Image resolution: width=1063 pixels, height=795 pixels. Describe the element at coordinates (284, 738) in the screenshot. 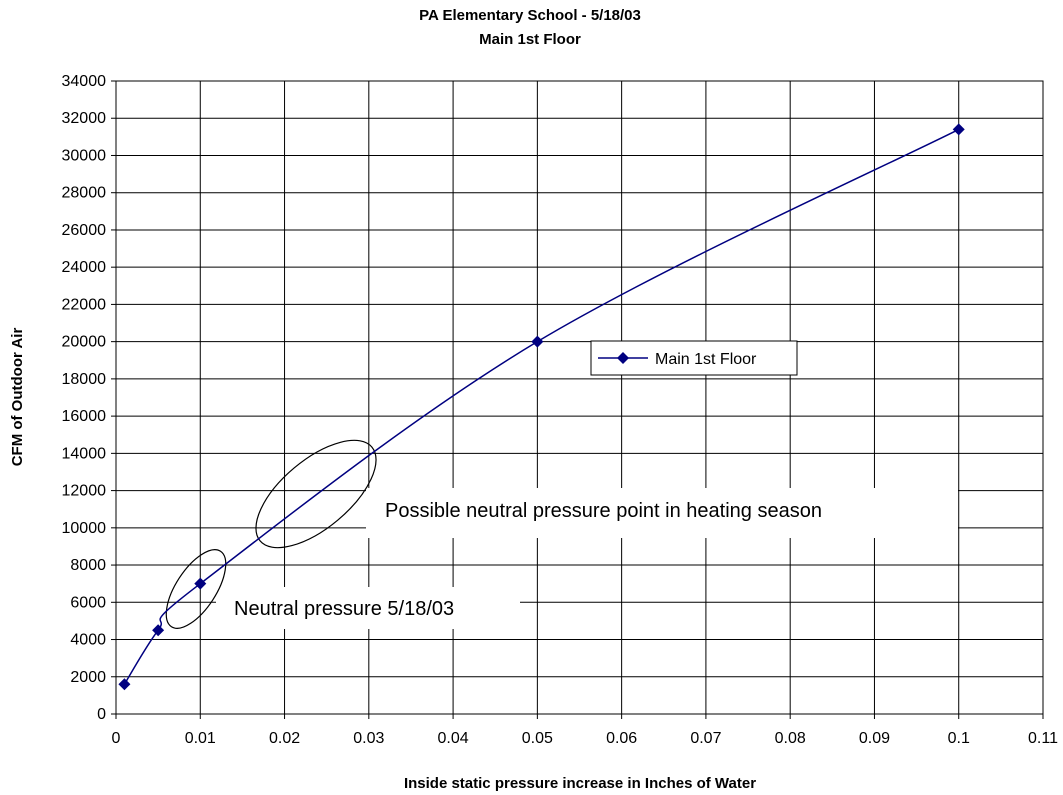

I see `x-tick-label: 0.02` at that location.